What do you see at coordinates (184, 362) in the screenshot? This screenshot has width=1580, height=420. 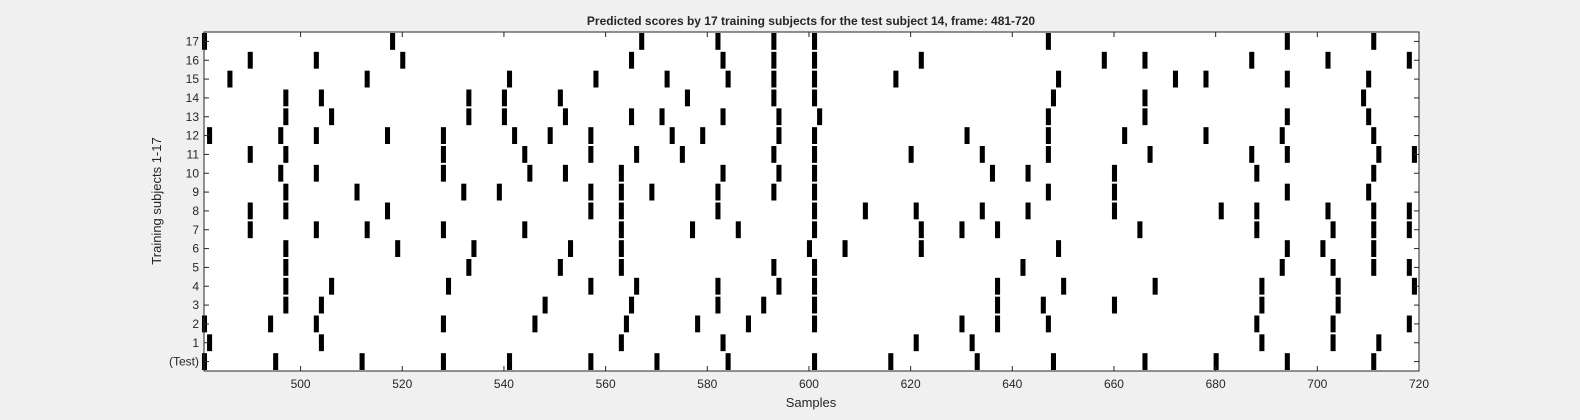 I see `y-tick-label: (Test)` at bounding box center [184, 362].